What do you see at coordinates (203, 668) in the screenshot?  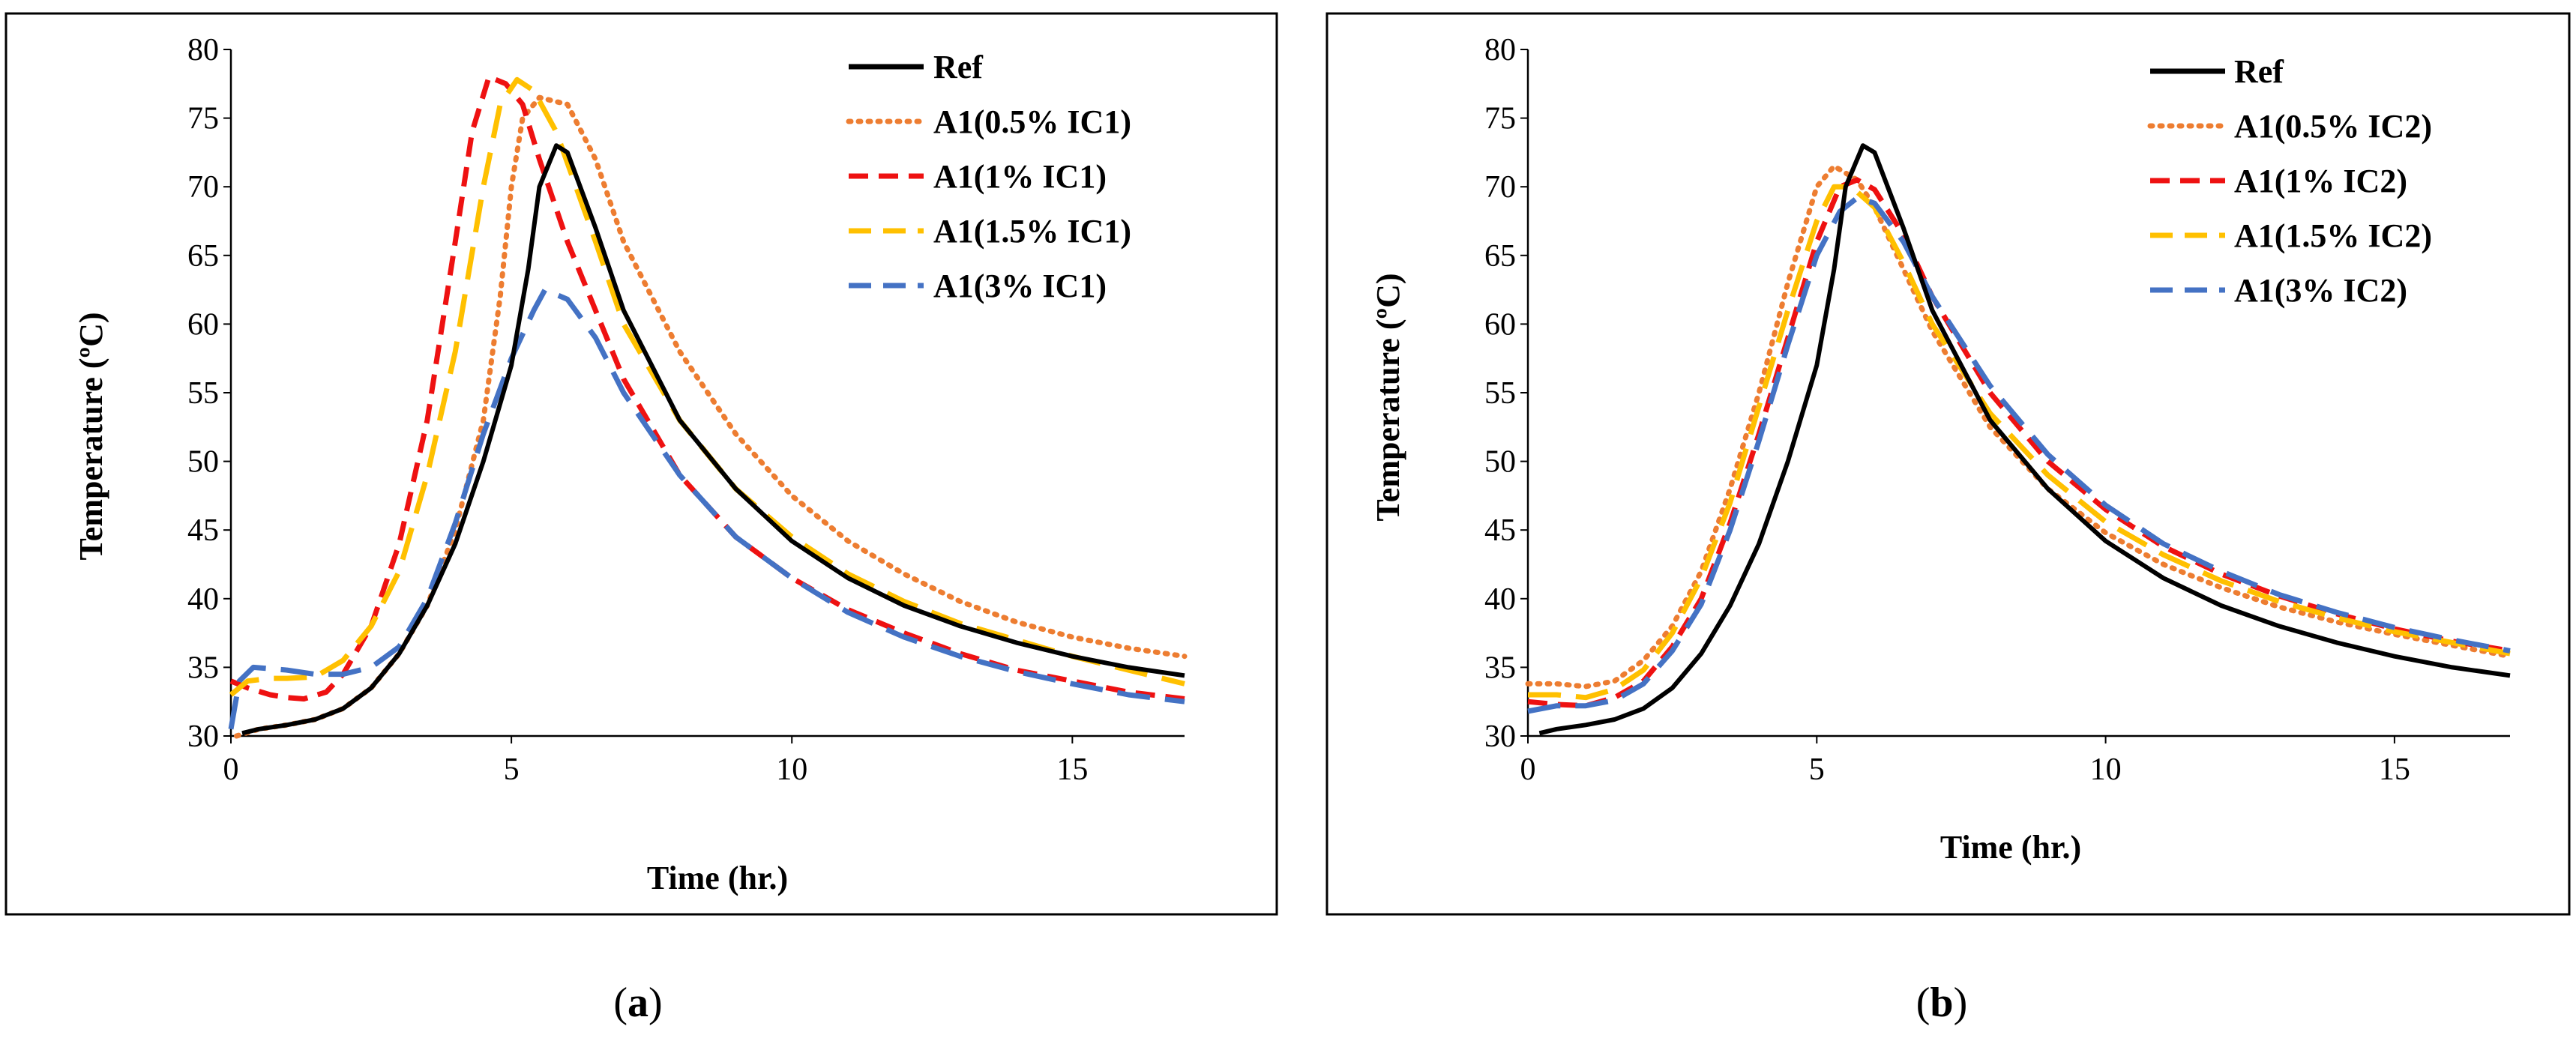 I see `y-tick-label-a: 35` at bounding box center [203, 668].